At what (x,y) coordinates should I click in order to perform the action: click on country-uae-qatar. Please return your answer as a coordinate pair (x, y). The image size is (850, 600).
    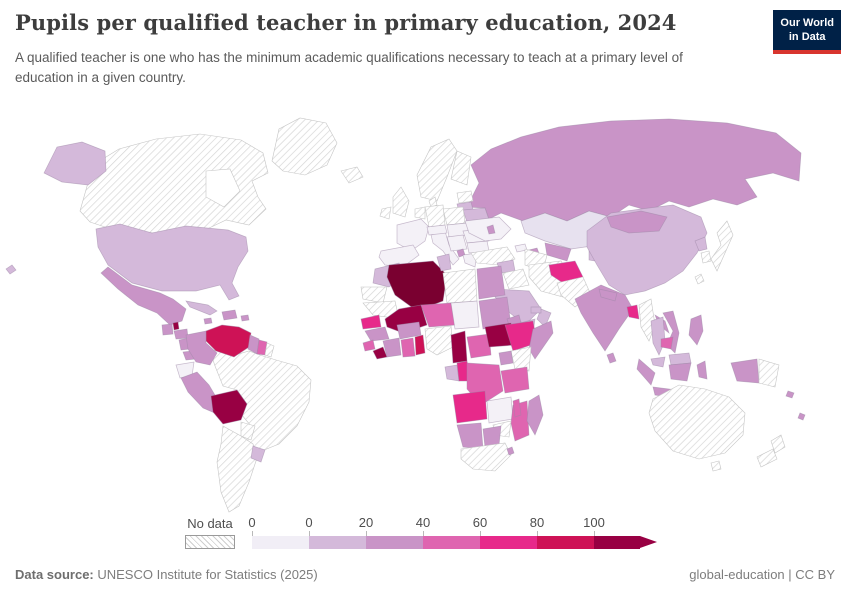
    Looking at the image, I should click on (536, 310).